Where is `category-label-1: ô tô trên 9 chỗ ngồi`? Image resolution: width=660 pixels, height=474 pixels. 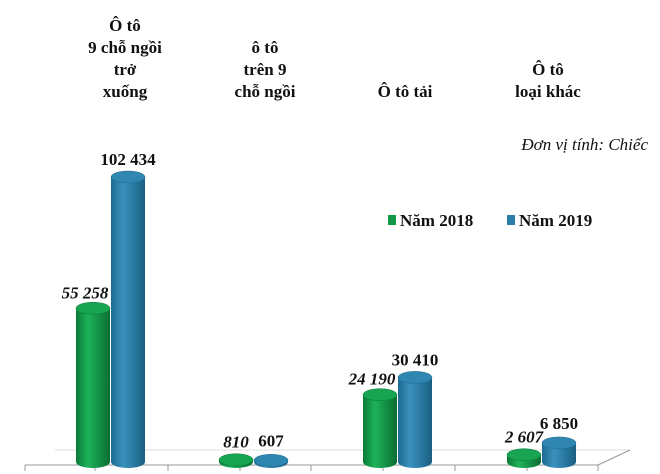 category-label-1: ô tô trên 9 chỗ ngồi is located at coordinates (265, 69).